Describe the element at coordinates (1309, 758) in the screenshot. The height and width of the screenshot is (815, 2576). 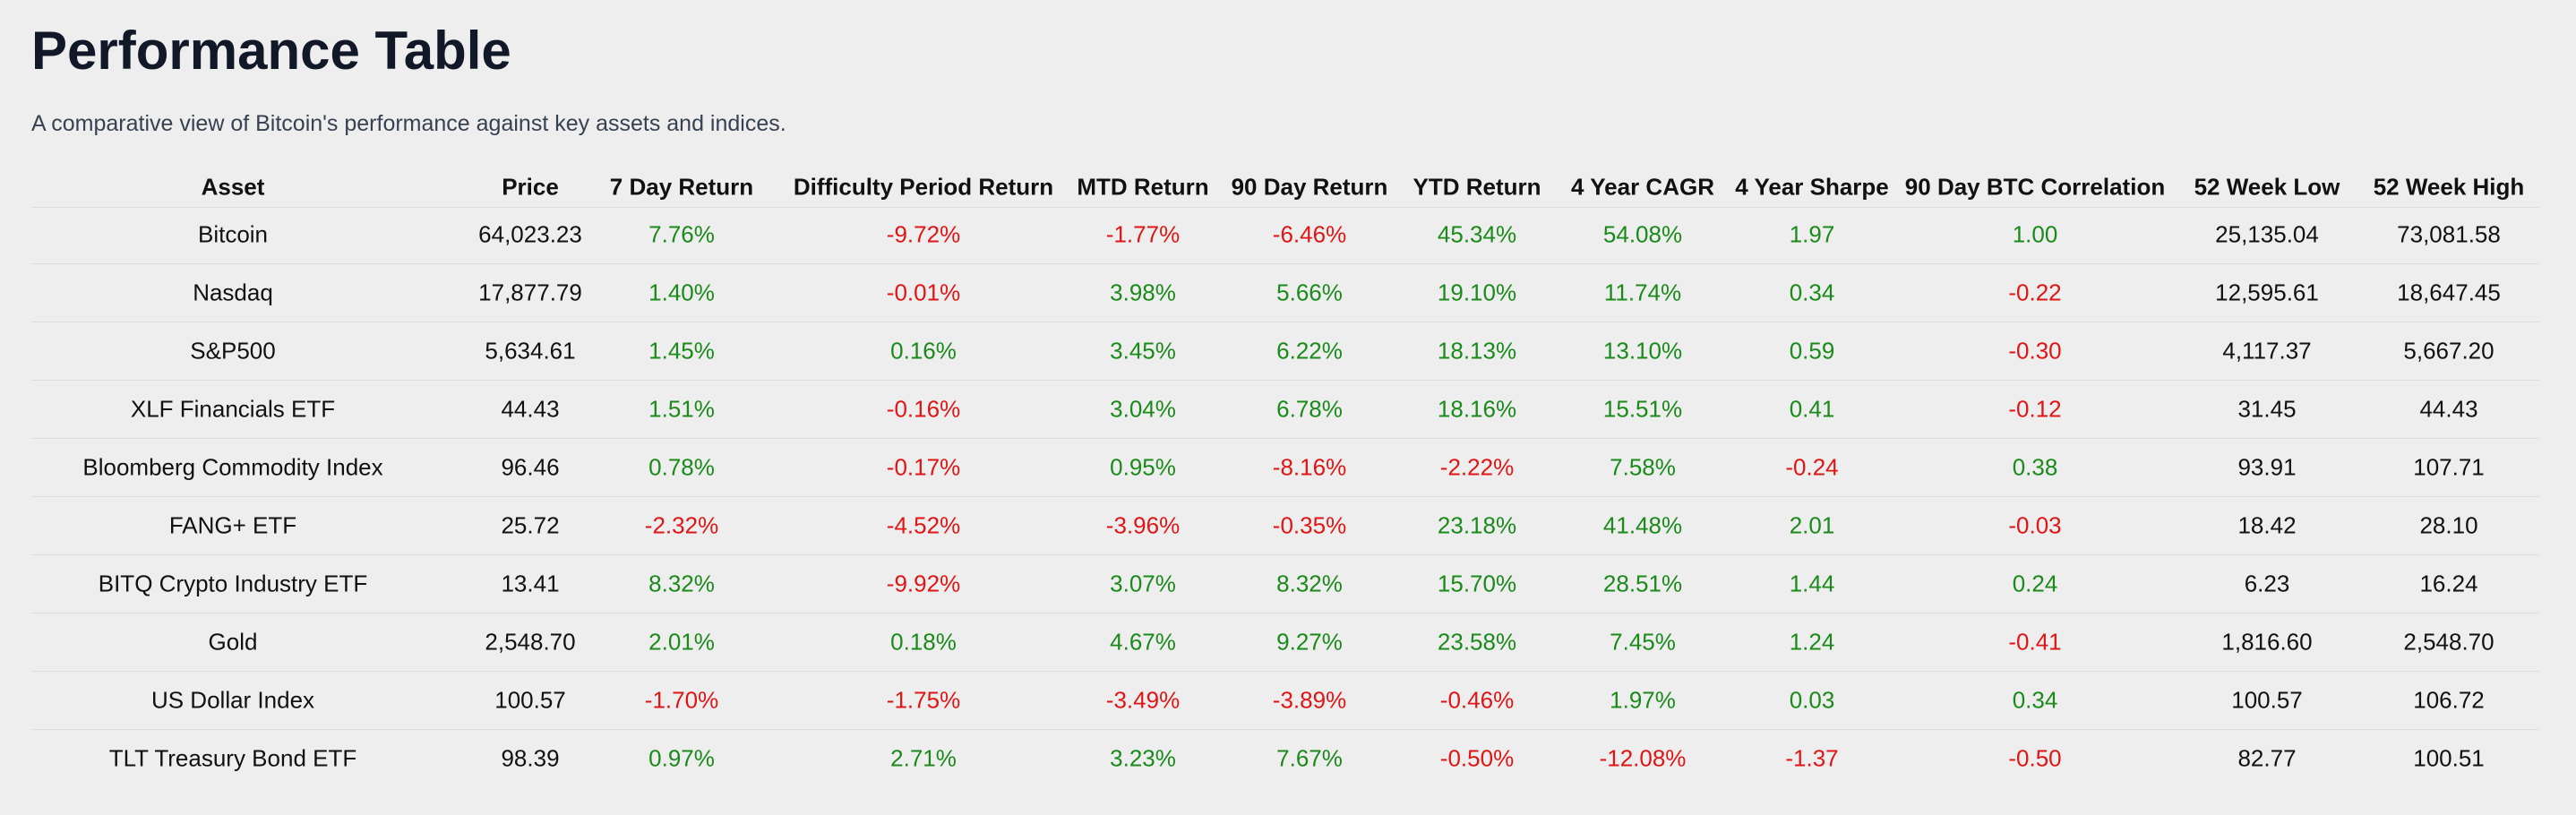
I see `table-cell: 7.67%` at that location.